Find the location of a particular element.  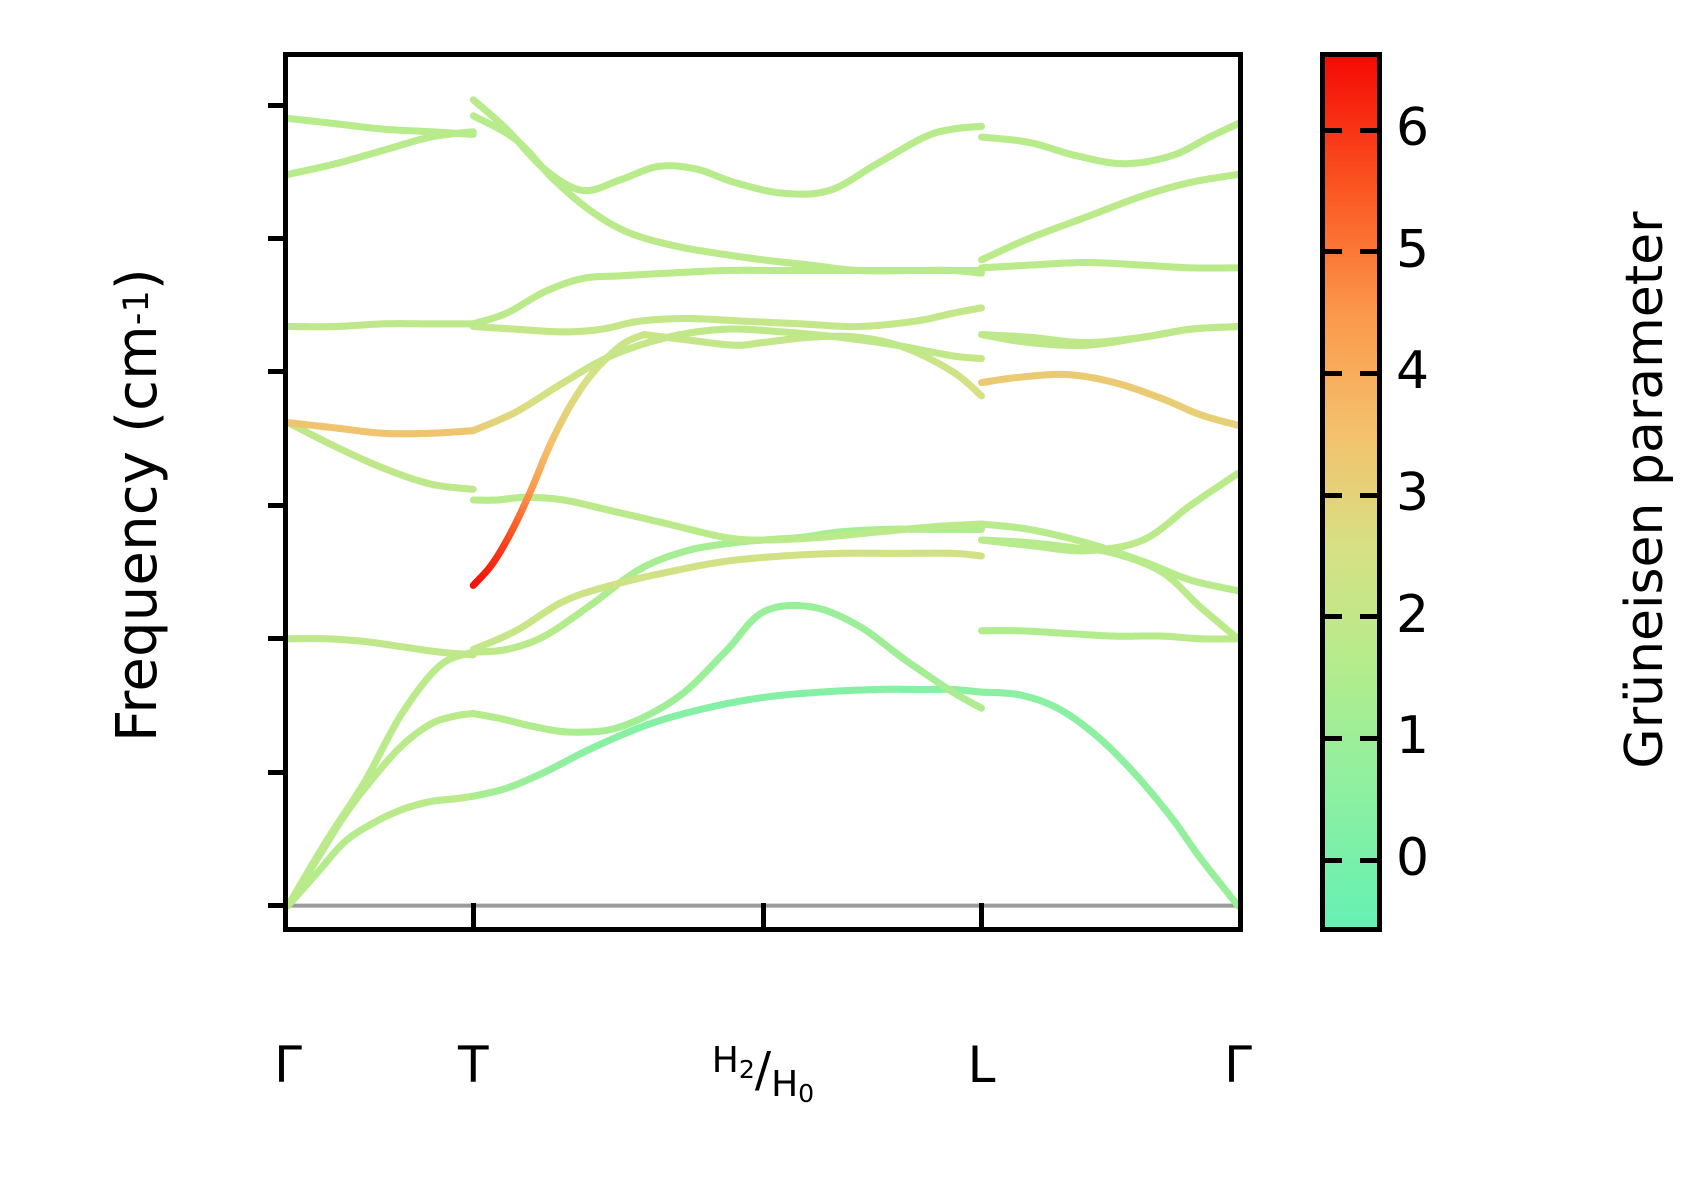

x-axis-tick-label: L is located at coordinates (981, 1065).